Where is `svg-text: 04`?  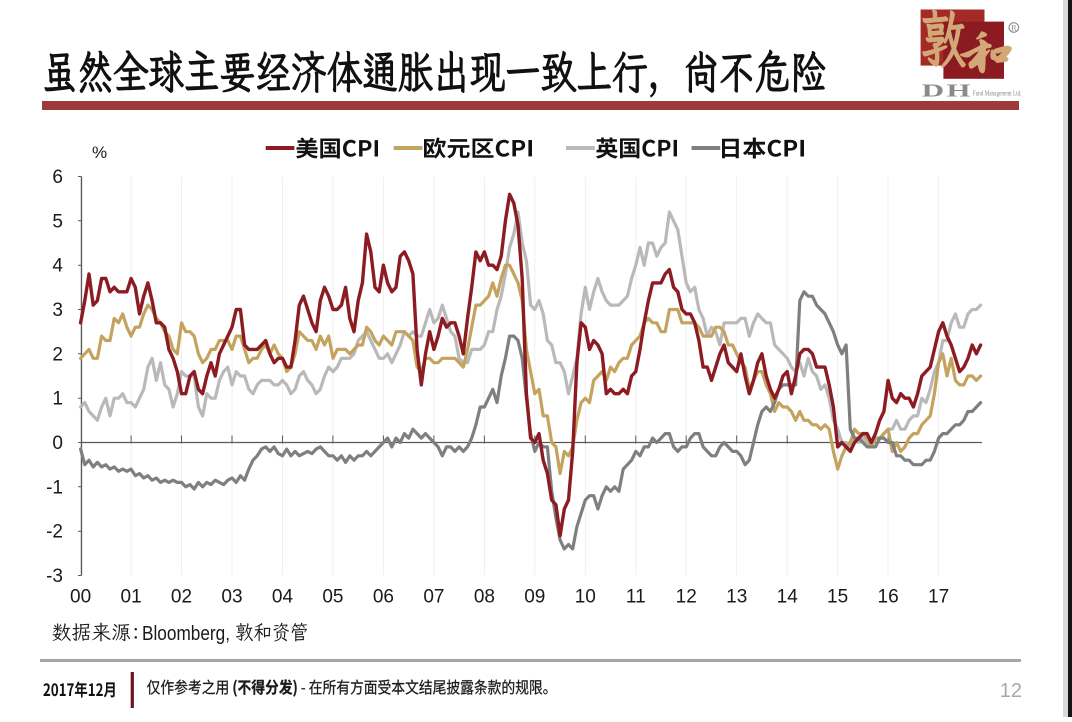 svg-text: 04 is located at coordinates (283, 597).